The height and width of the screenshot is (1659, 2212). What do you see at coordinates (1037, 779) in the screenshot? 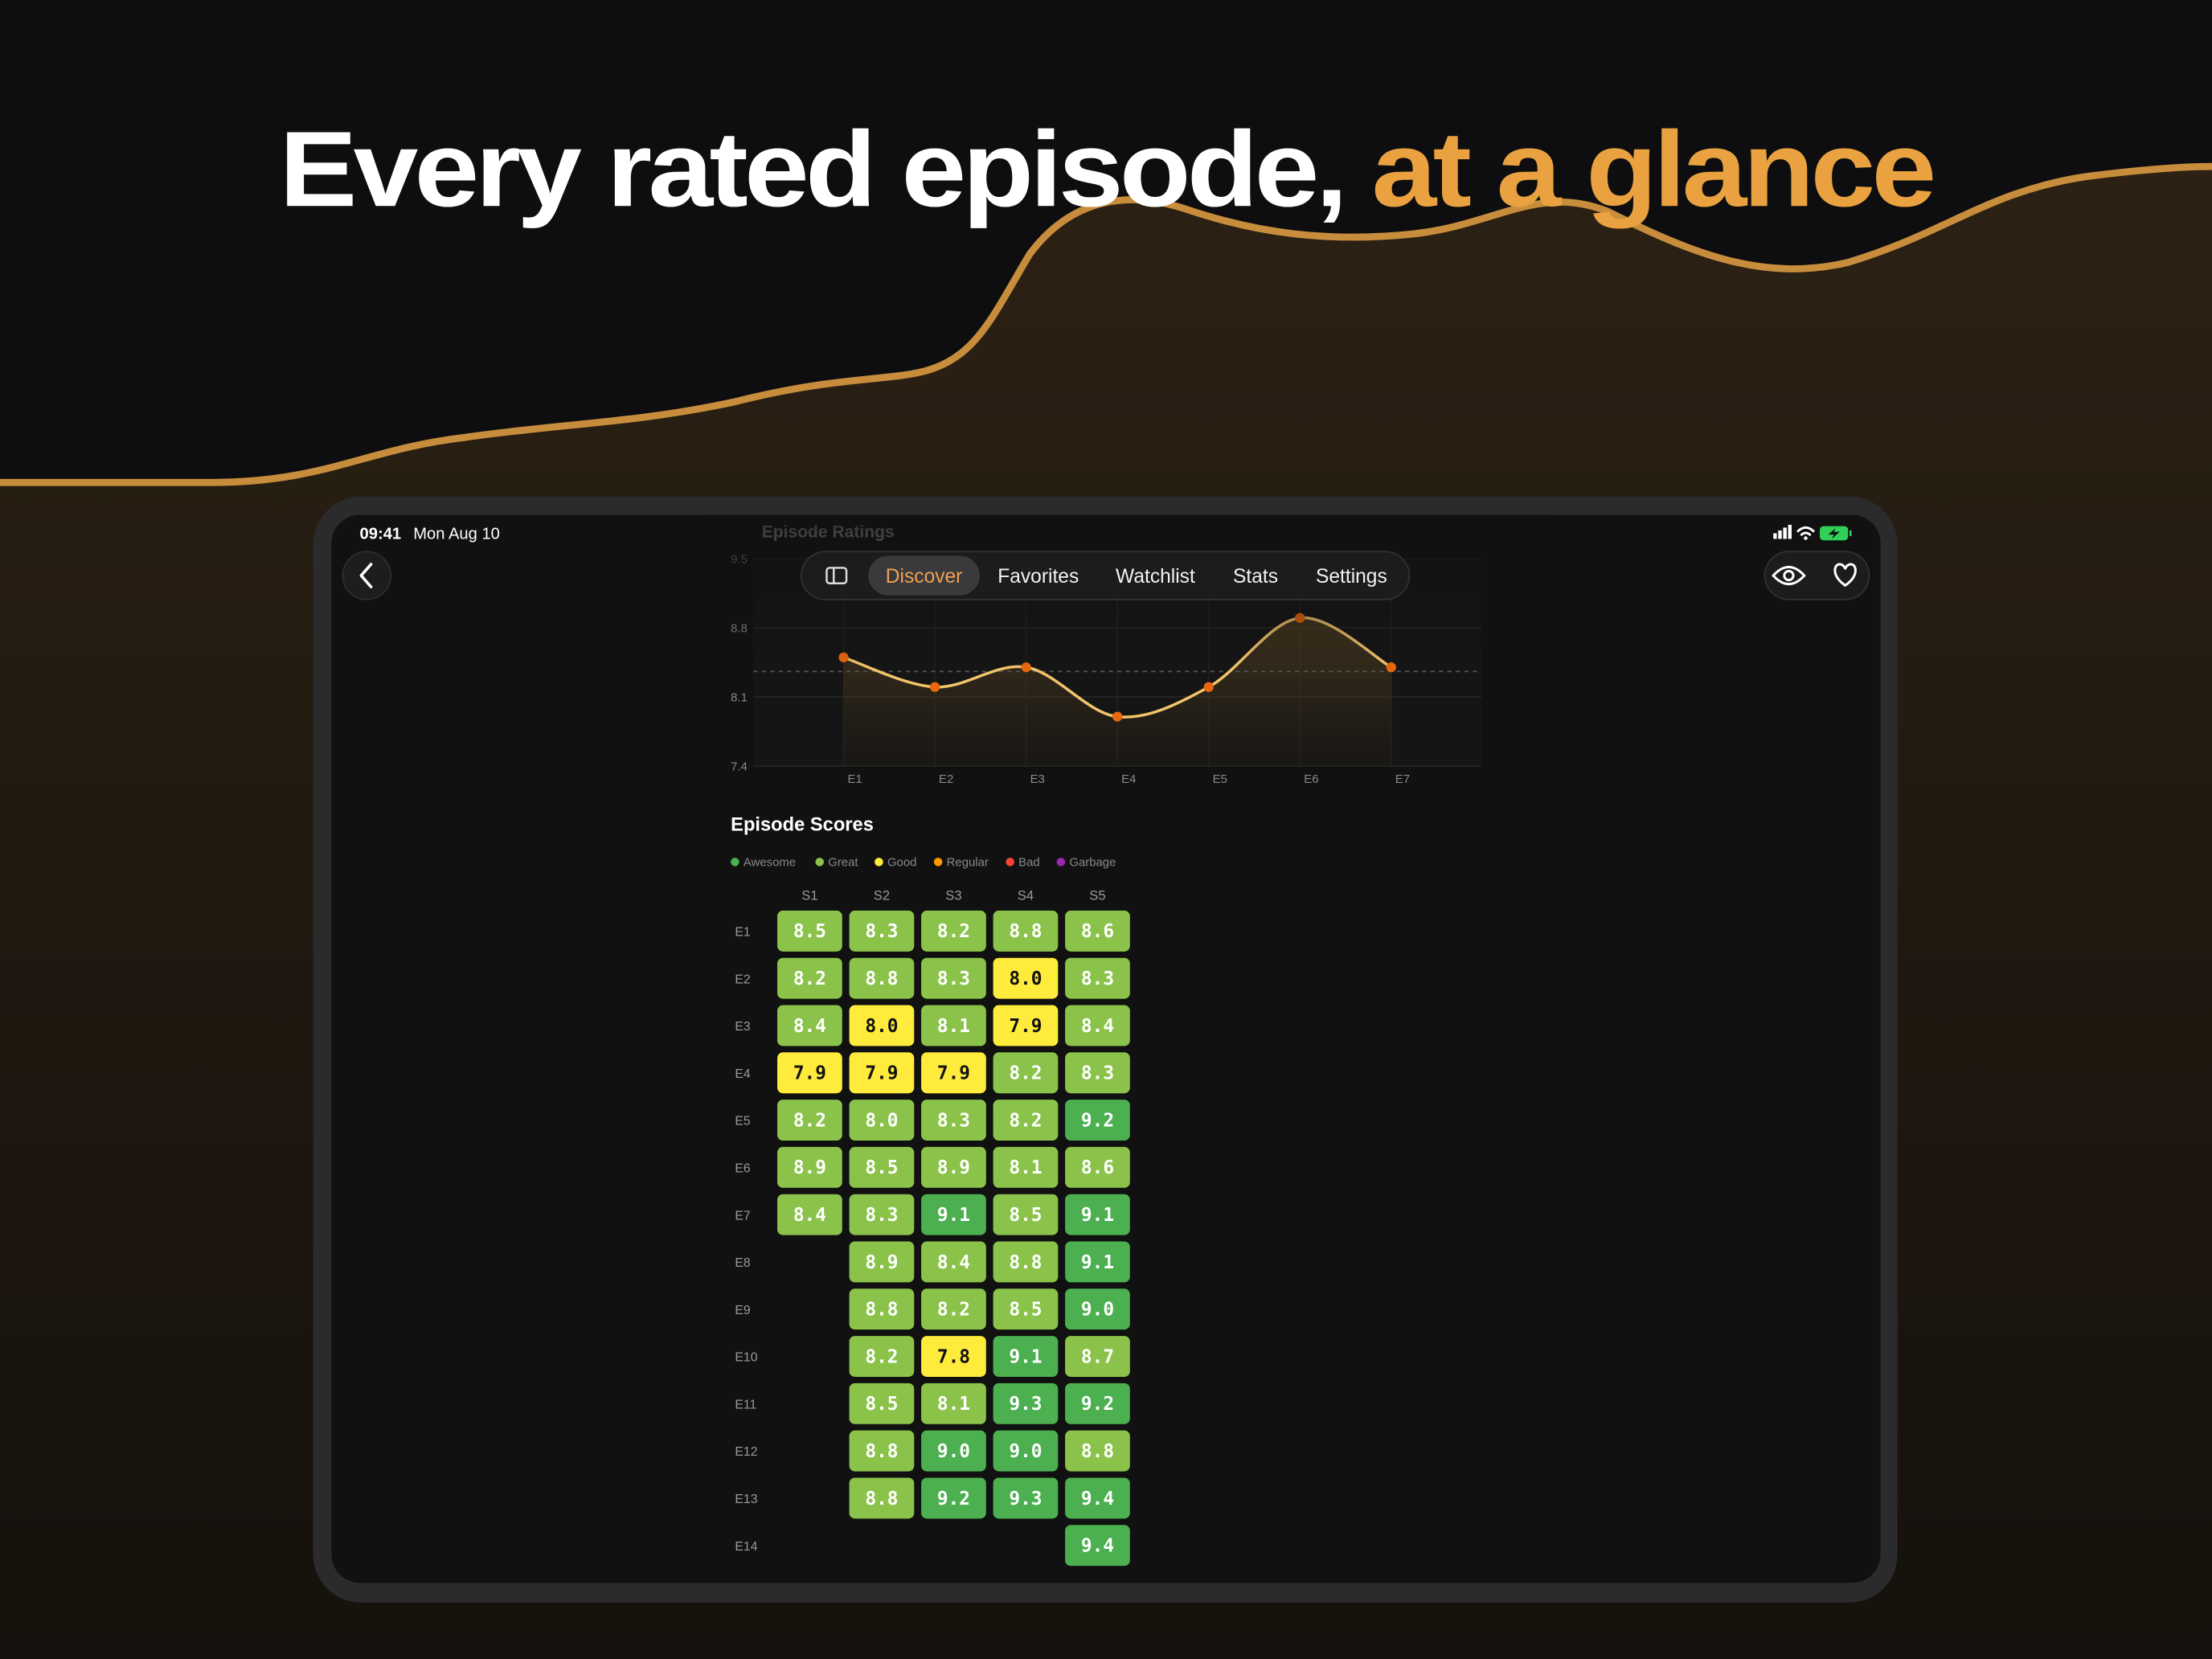
I see `x-tick-label: E3` at bounding box center [1037, 779].